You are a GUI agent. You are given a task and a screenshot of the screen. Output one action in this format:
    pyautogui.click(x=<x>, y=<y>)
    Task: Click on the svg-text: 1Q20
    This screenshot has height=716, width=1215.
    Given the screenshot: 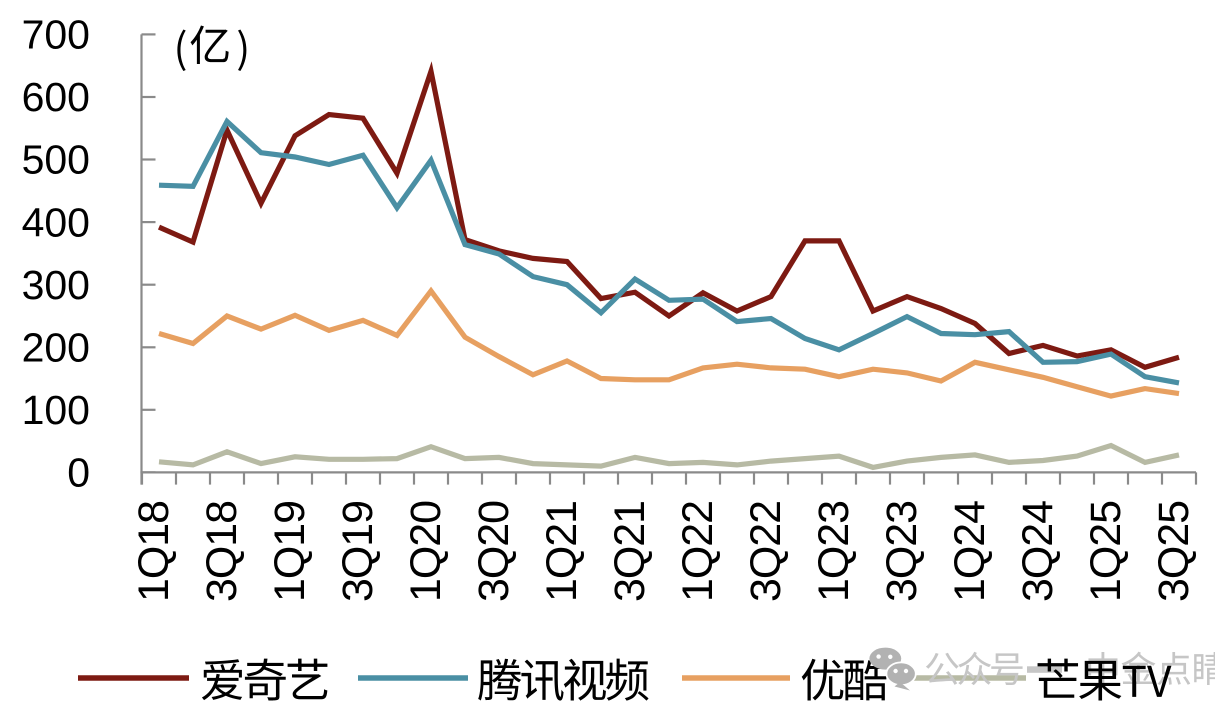 What is the action you would take?
    pyautogui.click(x=426, y=551)
    